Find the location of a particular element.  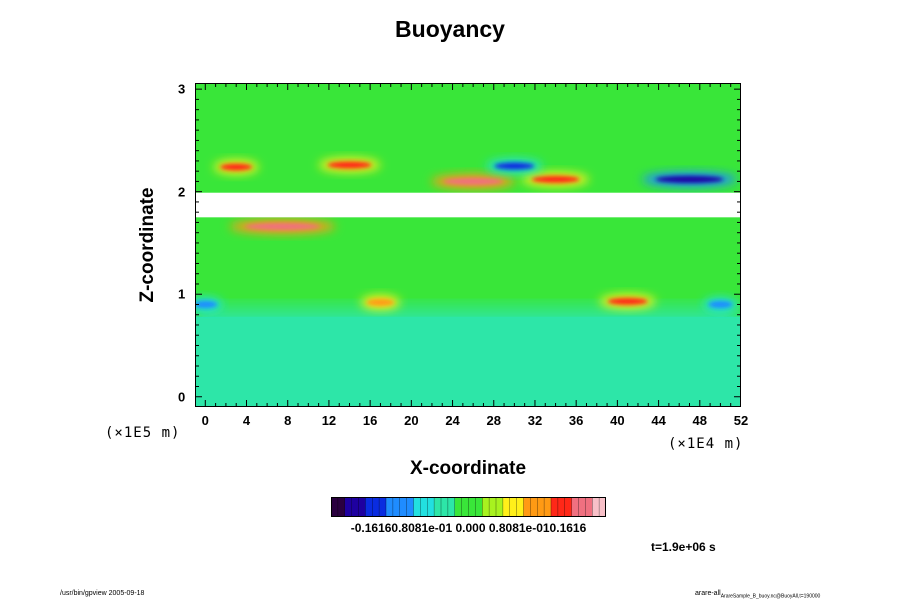

footer-left: /usr/bin/gpview 2005-09-18 is located at coordinates (102, 593).